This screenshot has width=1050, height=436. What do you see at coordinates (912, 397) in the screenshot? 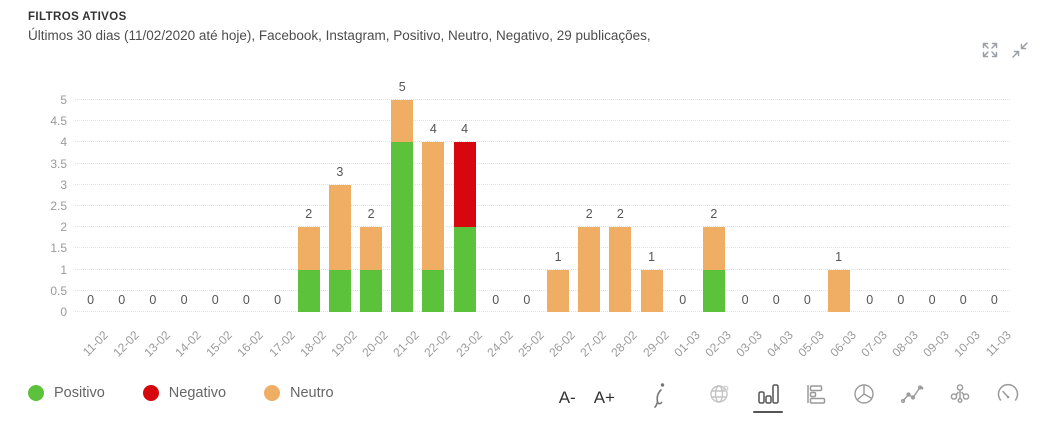
I see `line-chart-icon` at bounding box center [912, 397].